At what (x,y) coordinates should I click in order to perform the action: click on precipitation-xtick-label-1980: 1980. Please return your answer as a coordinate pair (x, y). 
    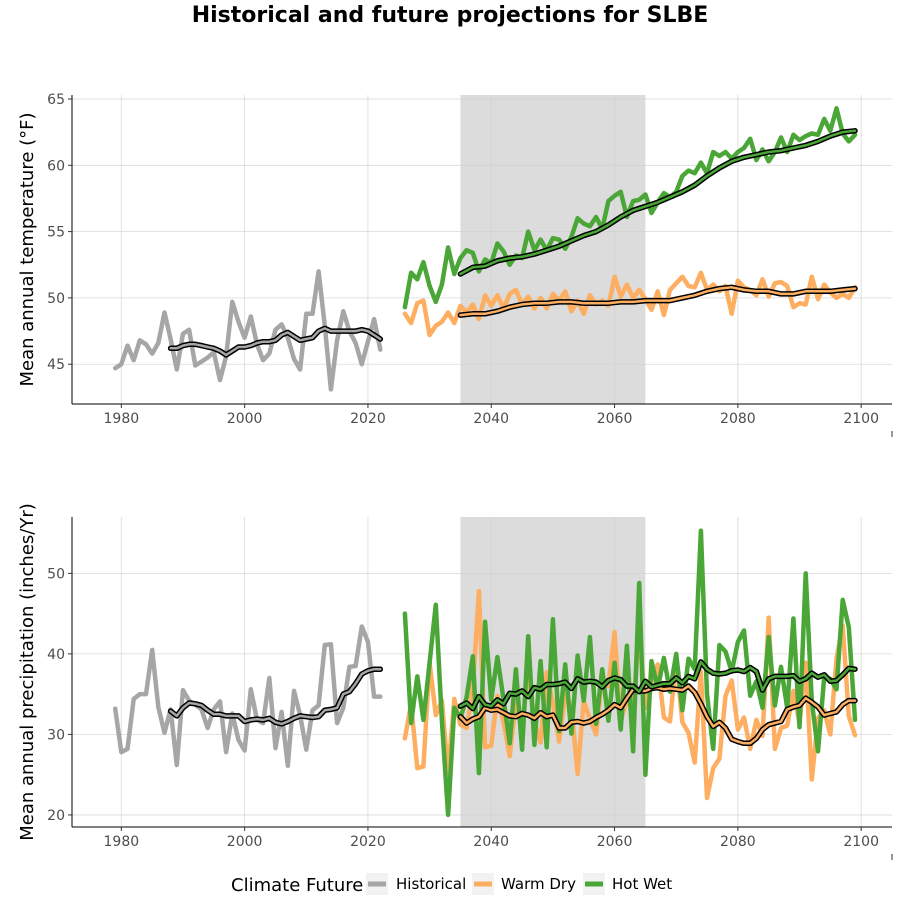
    Looking at the image, I should click on (122, 842).